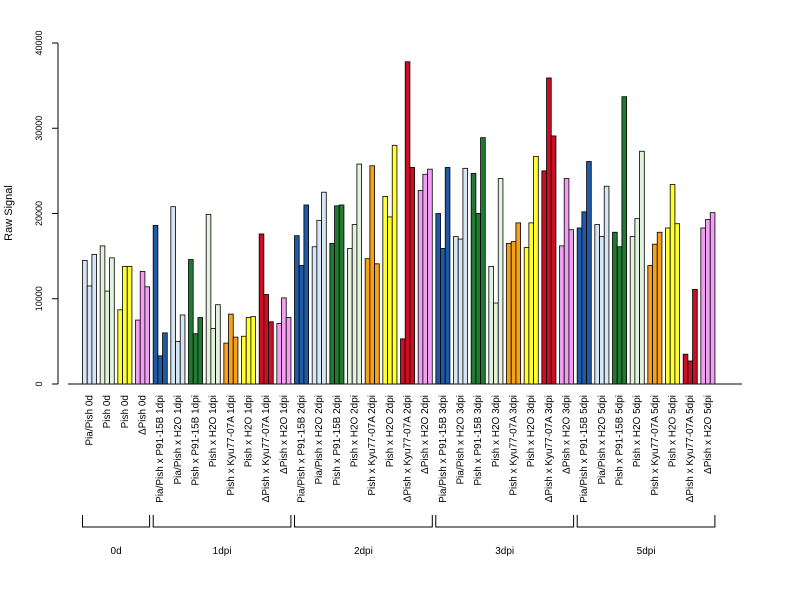 The width and height of the screenshot is (800, 600). What do you see at coordinates (231, 445) in the screenshot?
I see `x-tick-label: Pish x Kyu77-07A 1dpi` at bounding box center [231, 445].